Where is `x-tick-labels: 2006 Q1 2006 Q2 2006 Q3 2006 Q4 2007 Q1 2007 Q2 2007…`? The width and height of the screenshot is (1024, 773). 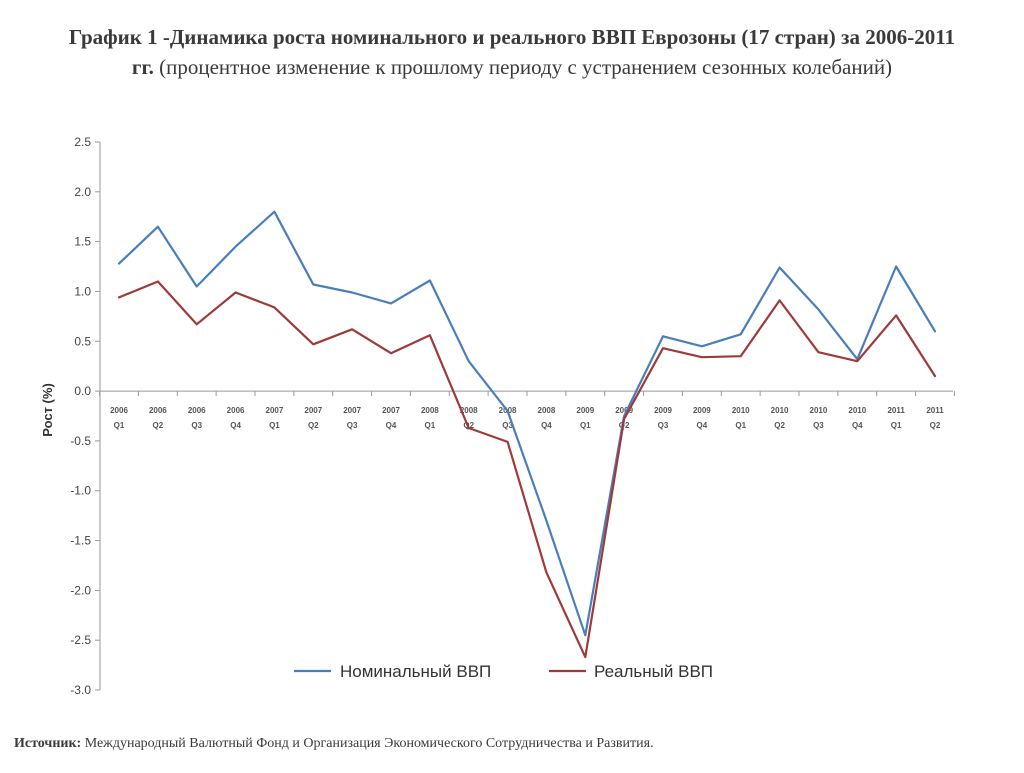
x-tick-labels: 2006 Q1 2006 Q2 2006 Q3 2006 Q4 2007 Q1 2007 Q2 2007… is located at coordinates (527, 418).